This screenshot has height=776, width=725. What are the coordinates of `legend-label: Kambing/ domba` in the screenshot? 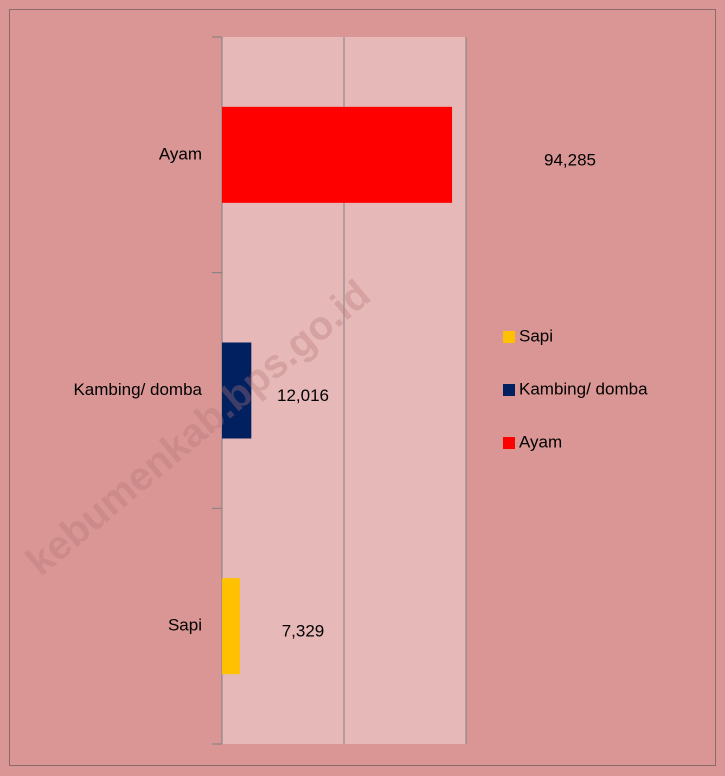 It's located at (583, 388).